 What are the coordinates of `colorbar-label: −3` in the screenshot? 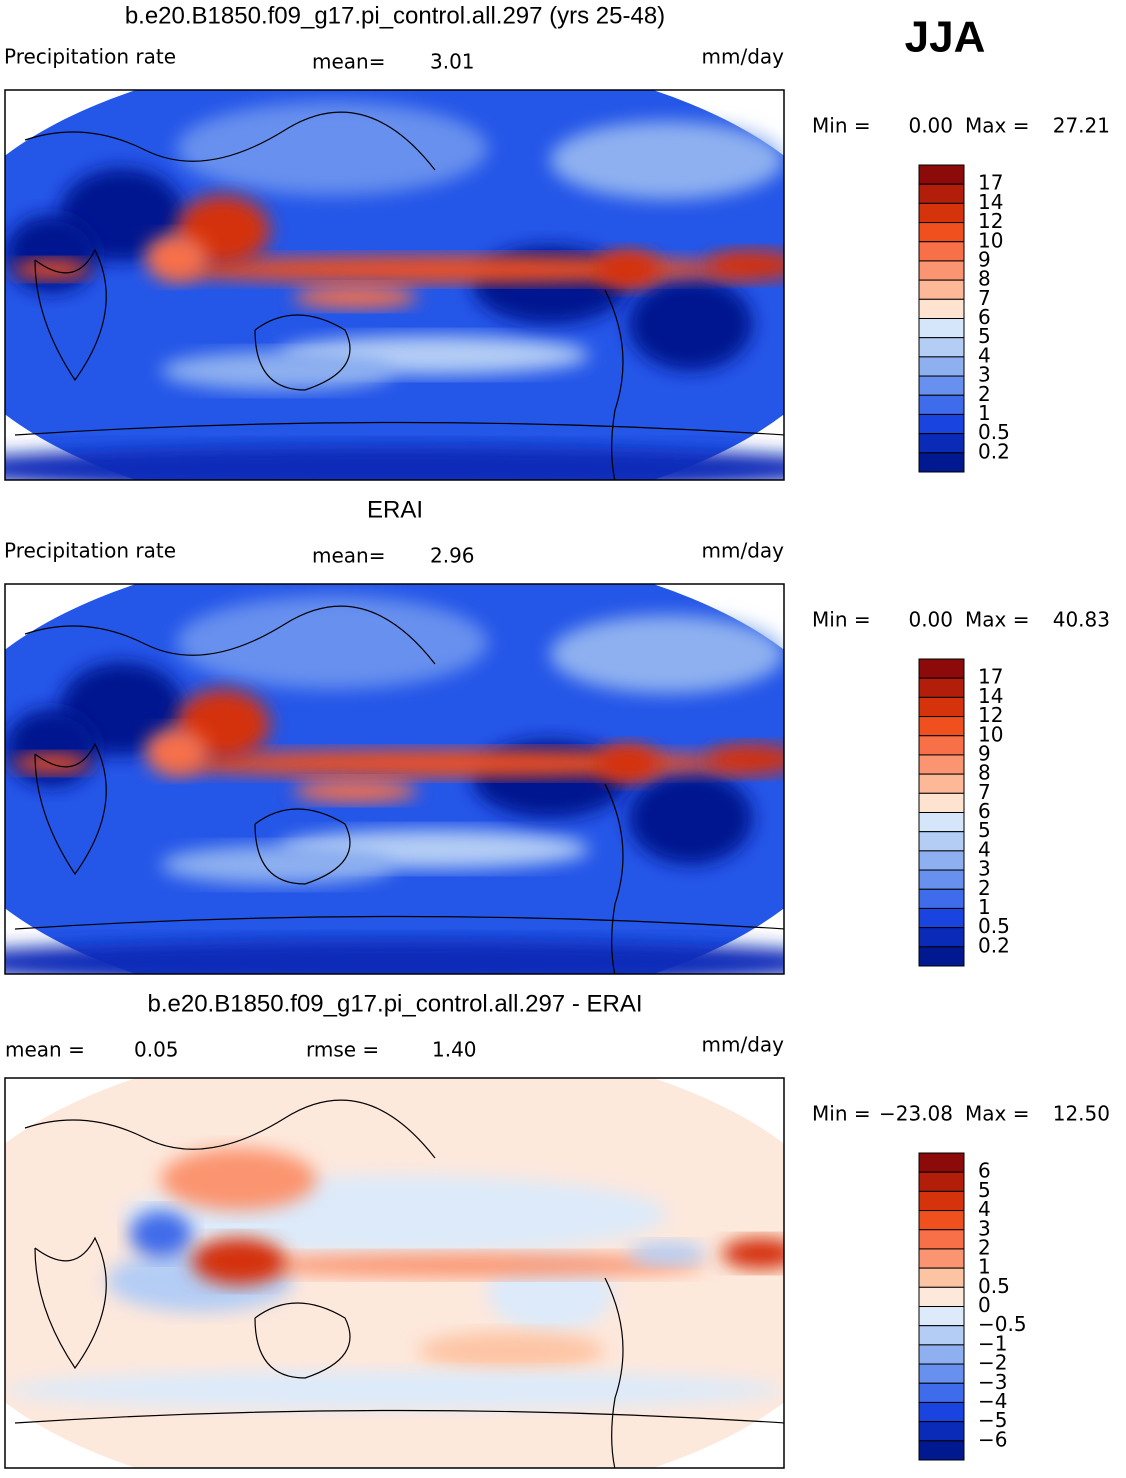 It's located at (992, 1382).